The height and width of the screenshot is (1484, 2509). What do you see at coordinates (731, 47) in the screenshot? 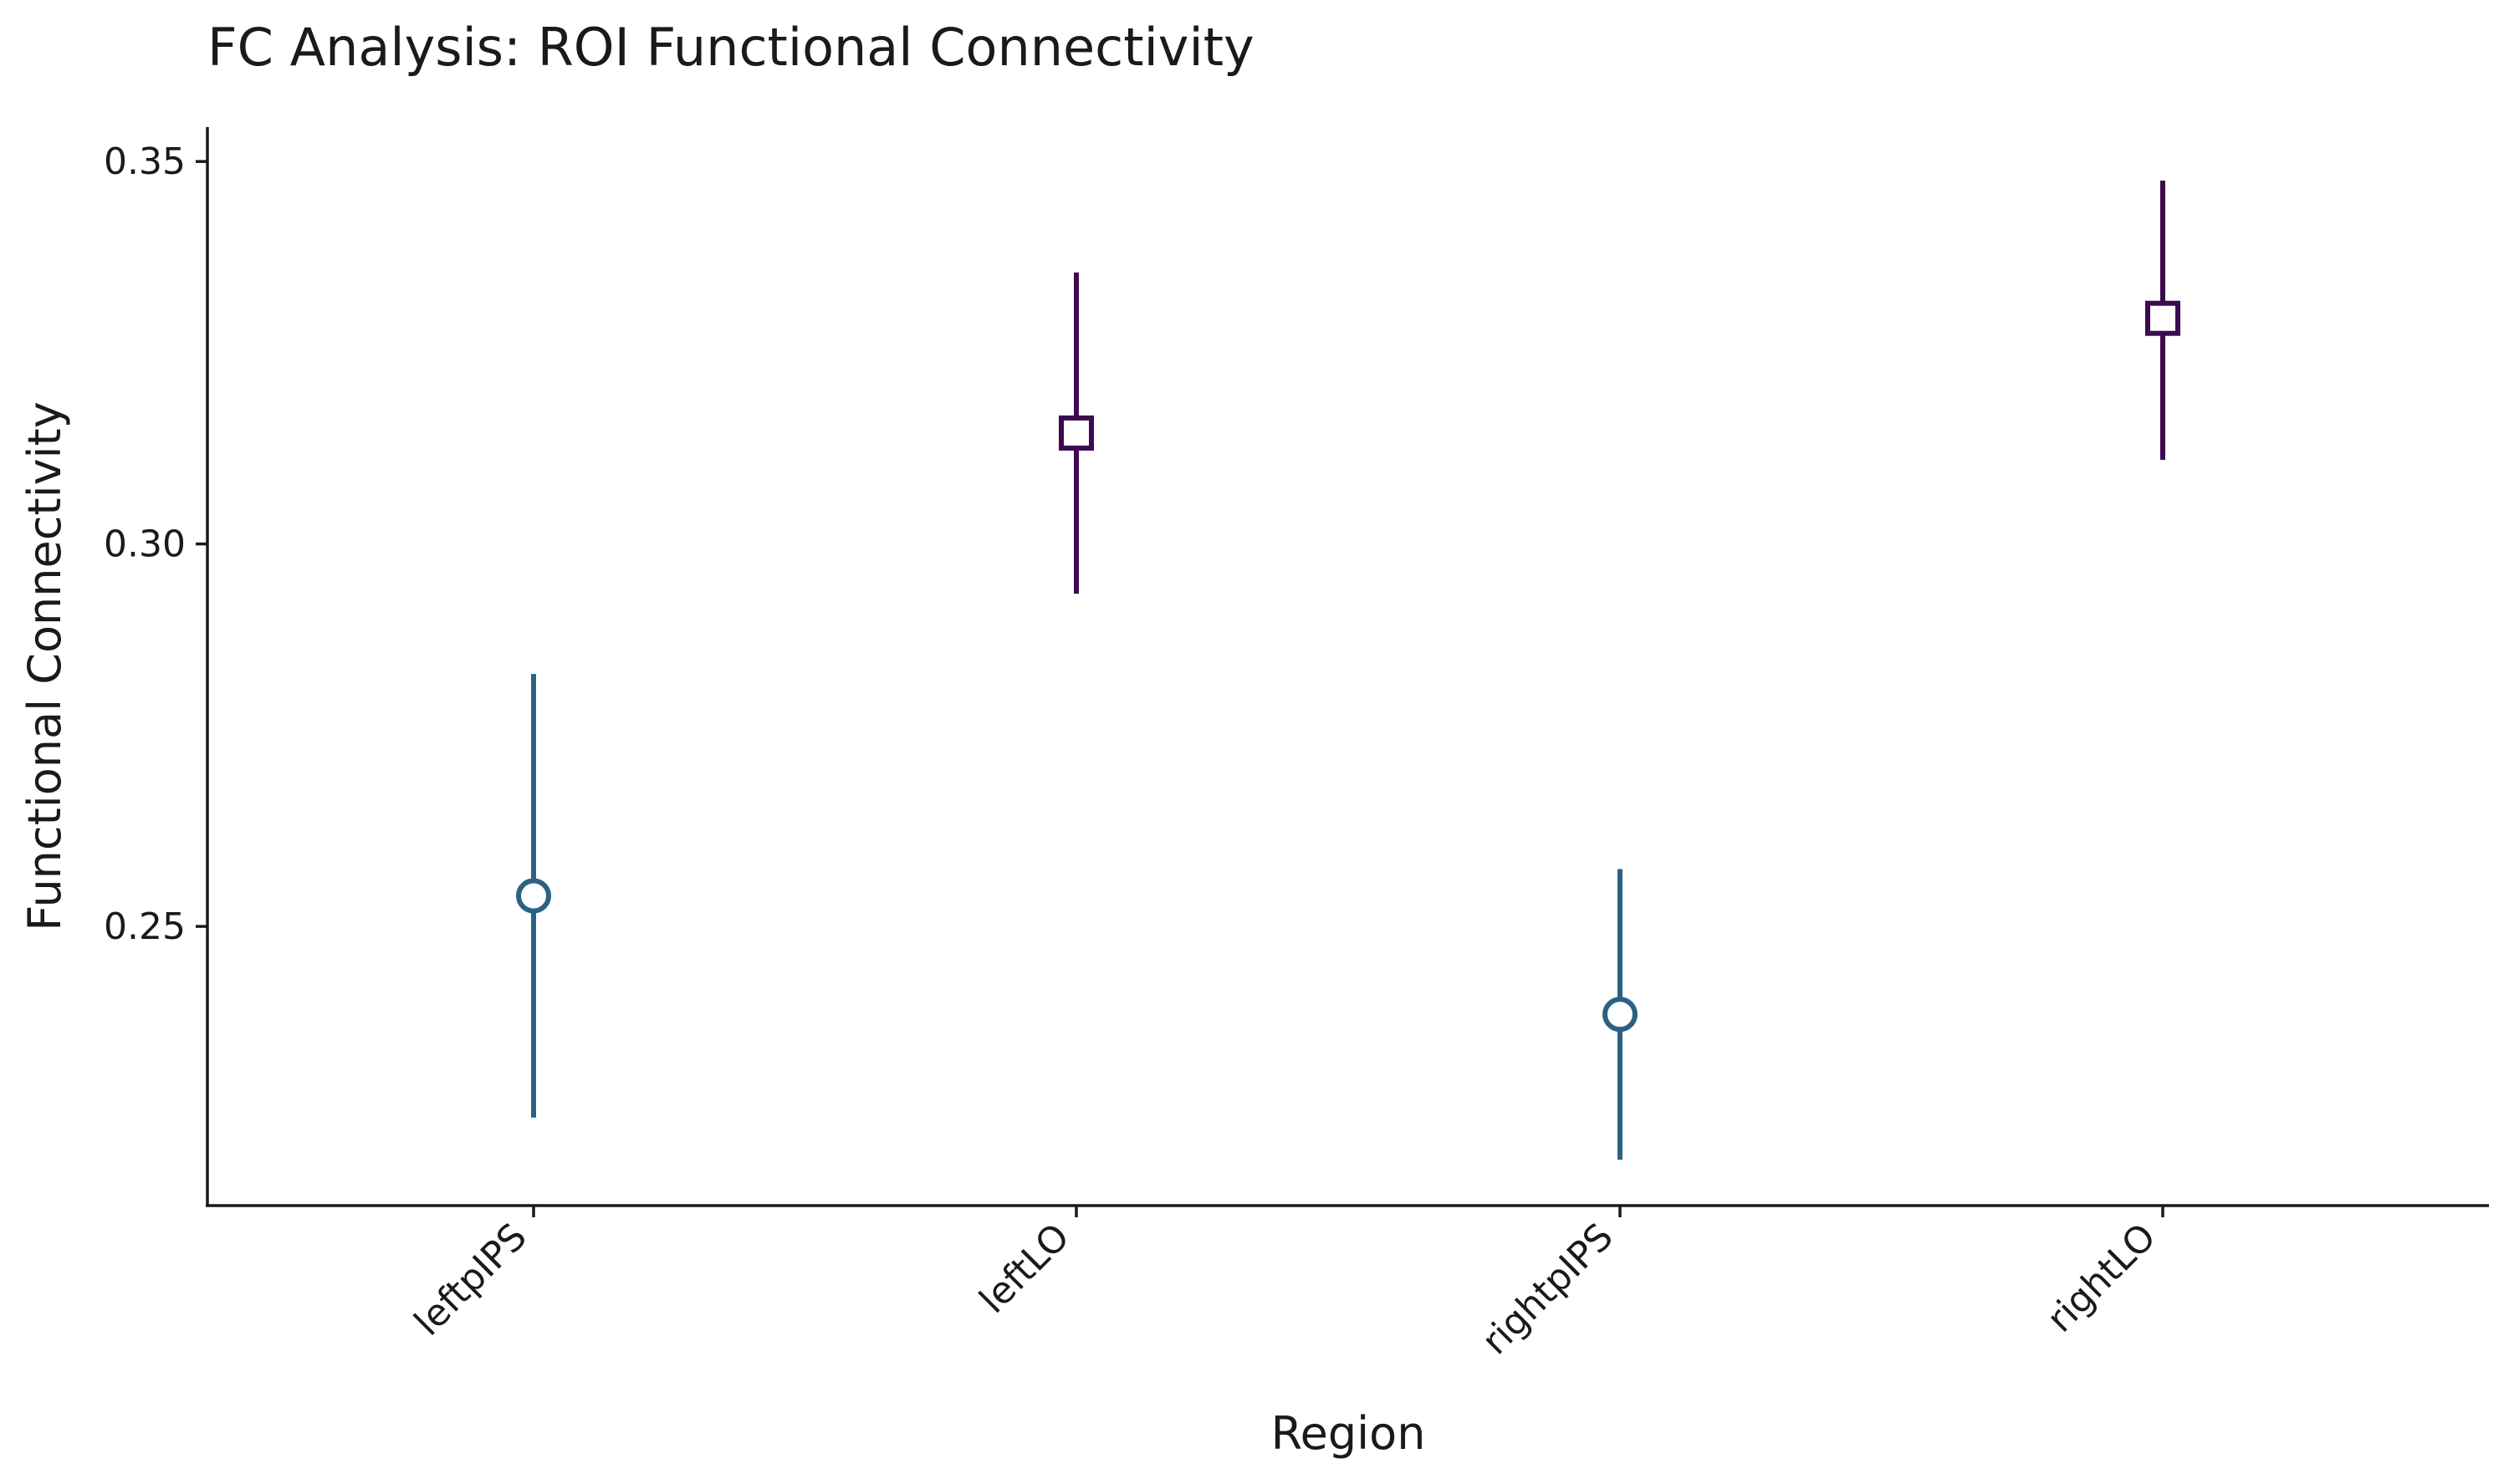
I see `chart-title: FC Analysis: ROI Functional Connectivity` at bounding box center [731, 47].